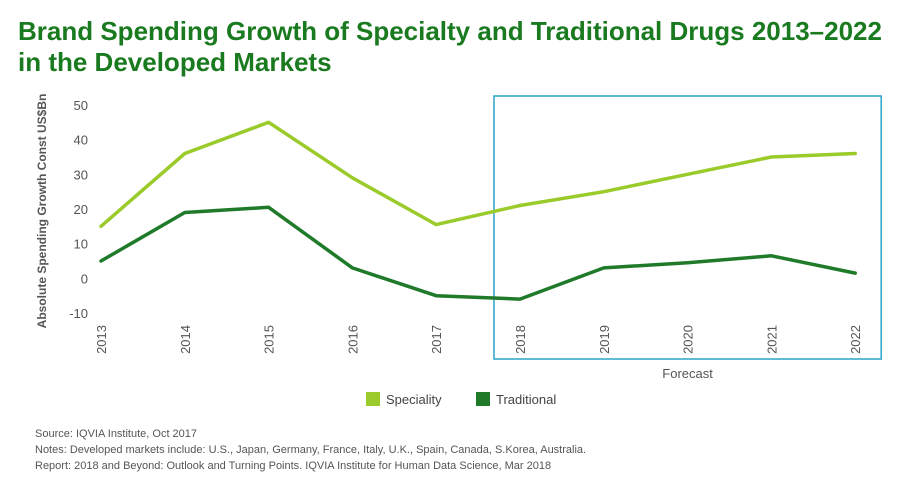 This screenshot has width=900, height=494. I want to click on legend-swatch-speciality, so click(373, 399).